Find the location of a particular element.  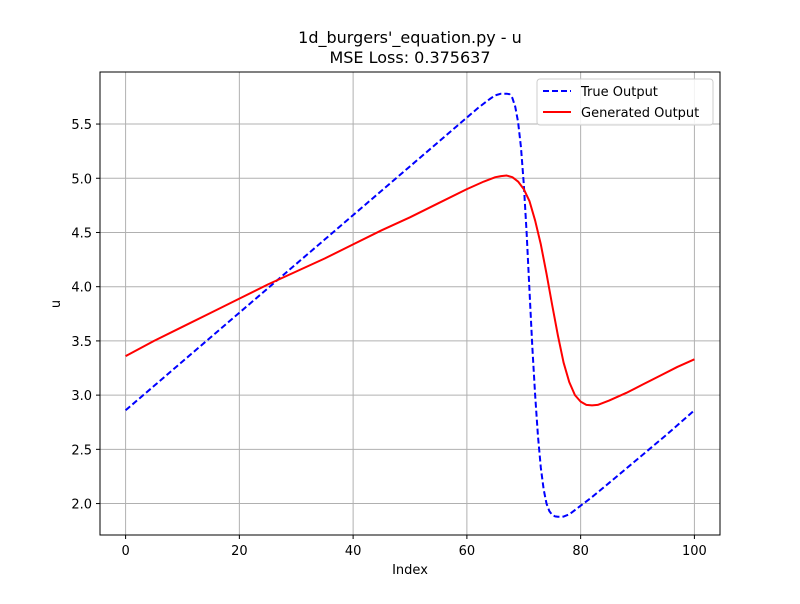

x-tick-label: 60 is located at coordinates (467, 551).